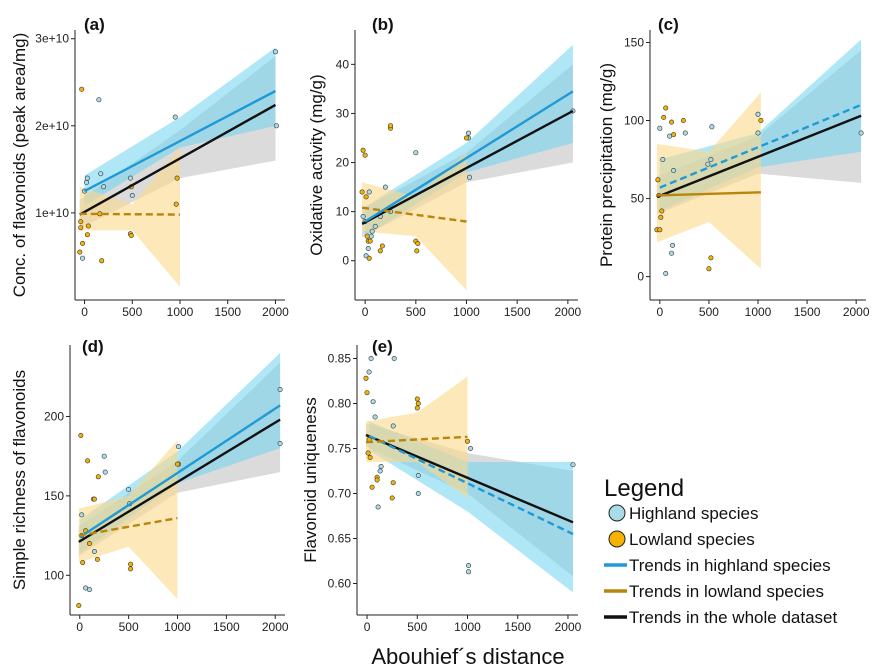 This screenshot has width=893, height=671. I want to click on y-axis-label: Protein precipitation (mg/g), so click(606, 165).